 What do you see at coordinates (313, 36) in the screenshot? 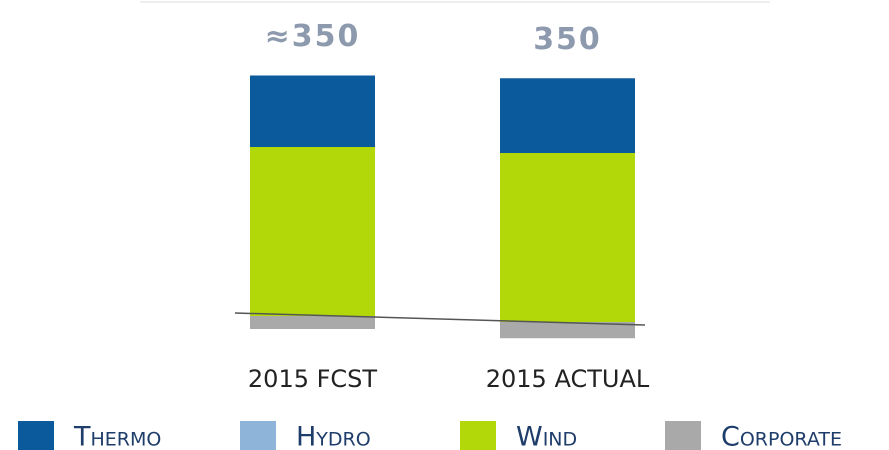
I see `total-label: ≈350` at bounding box center [313, 36].